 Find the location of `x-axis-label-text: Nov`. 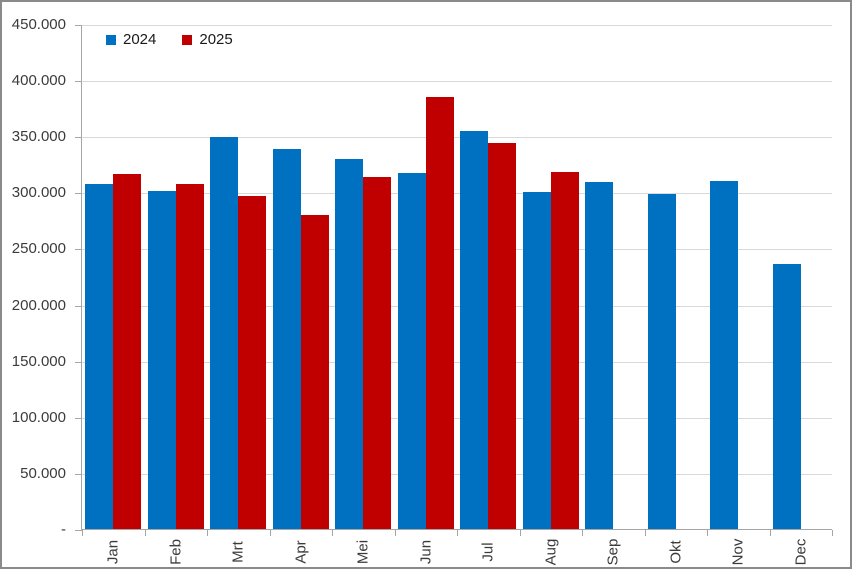

x-axis-label-text: Nov is located at coordinates (738, 552).